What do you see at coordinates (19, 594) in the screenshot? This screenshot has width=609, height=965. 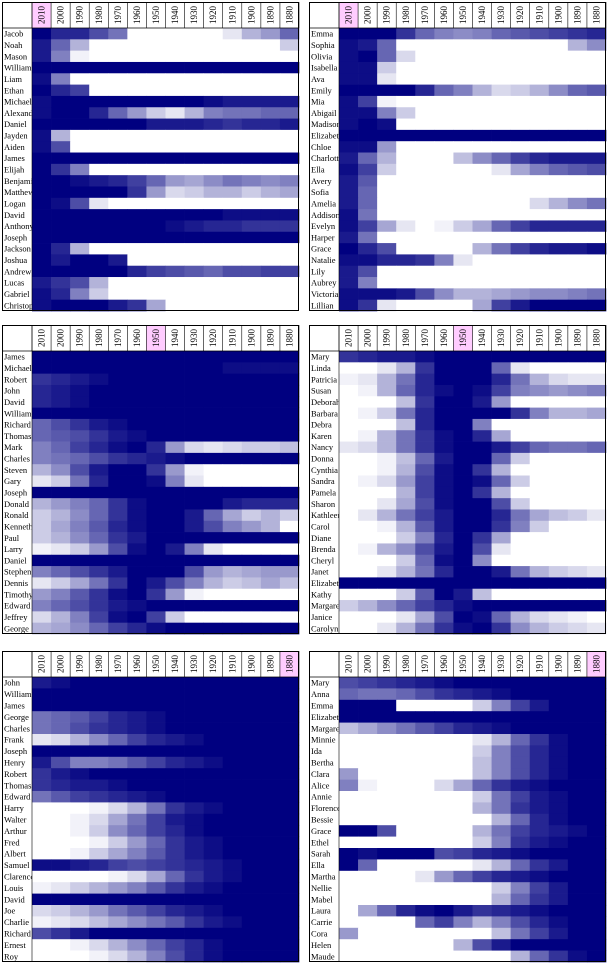 I see `row-name-label: Timothy` at bounding box center [19, 594].